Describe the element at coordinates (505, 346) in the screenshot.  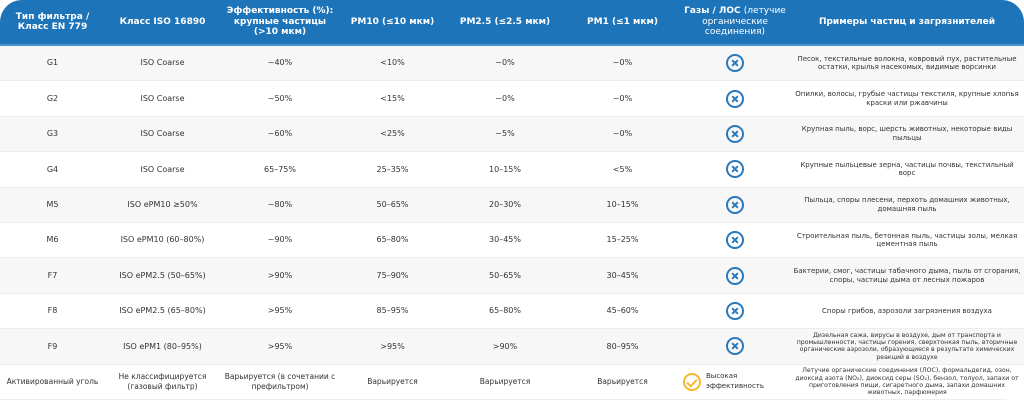
I see `cell-pm25: >90%` at that location.